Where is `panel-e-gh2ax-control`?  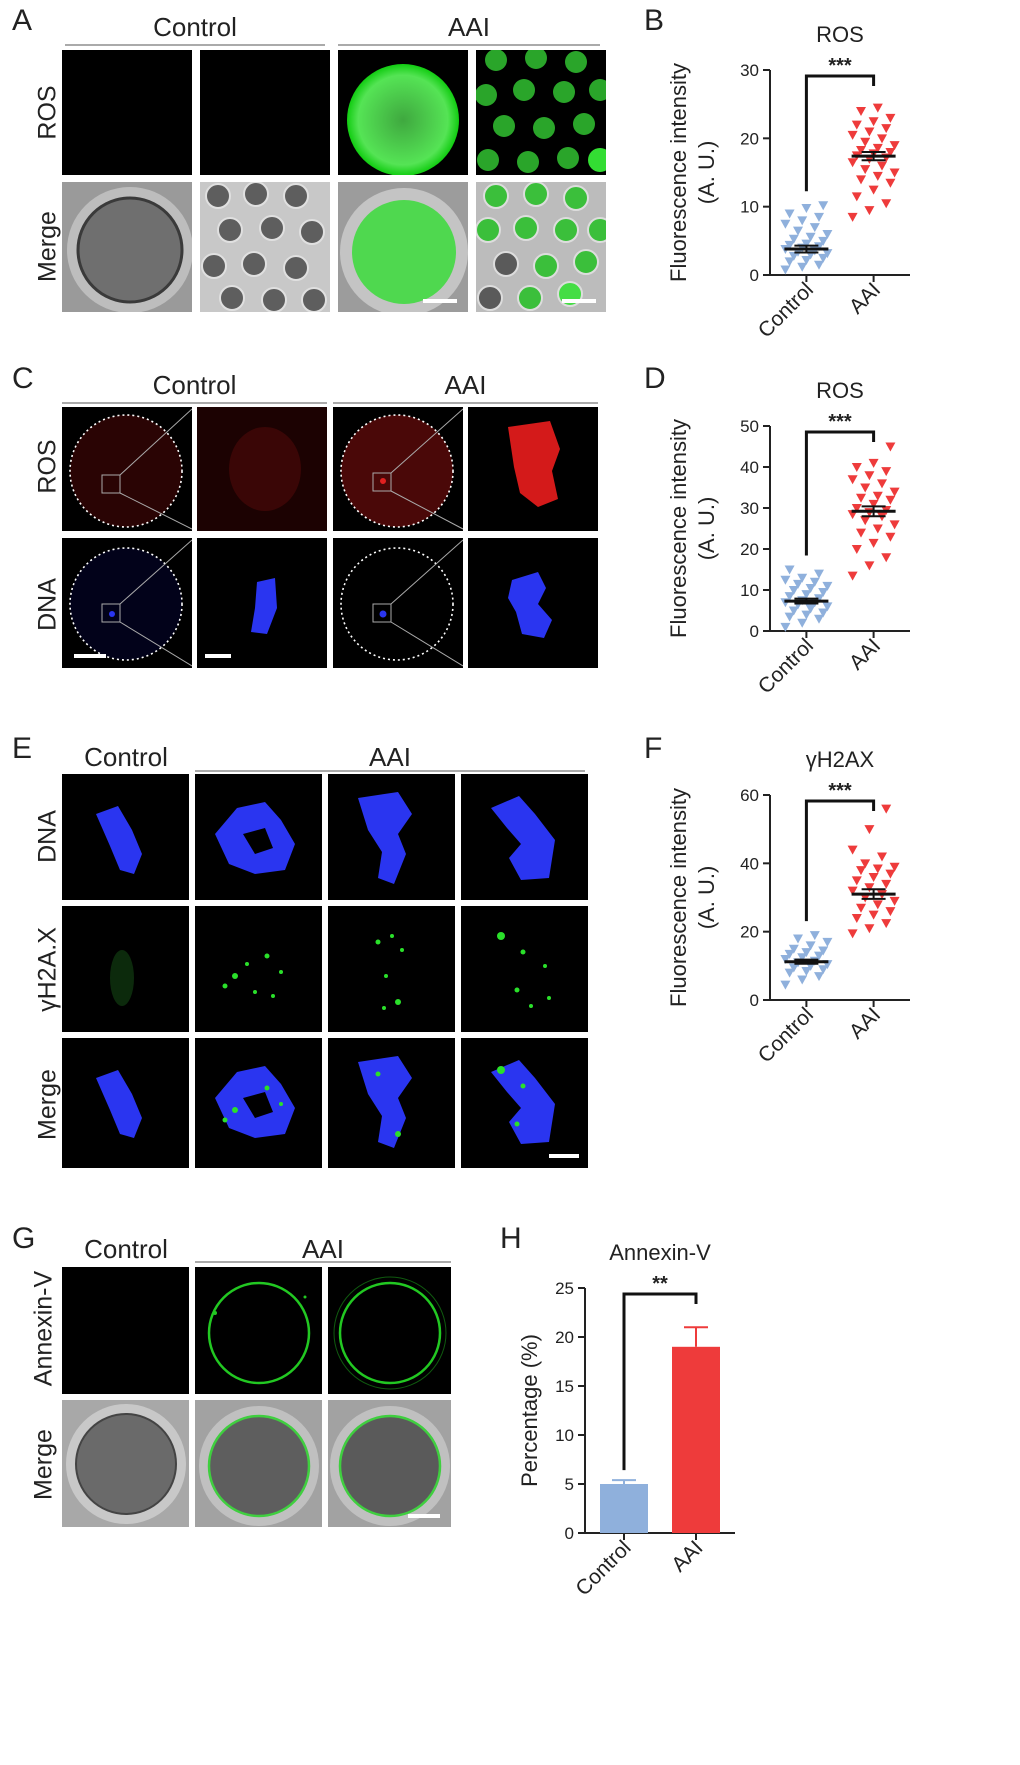
panel-e-gh2ax-control is located at coordinates (125, 969).